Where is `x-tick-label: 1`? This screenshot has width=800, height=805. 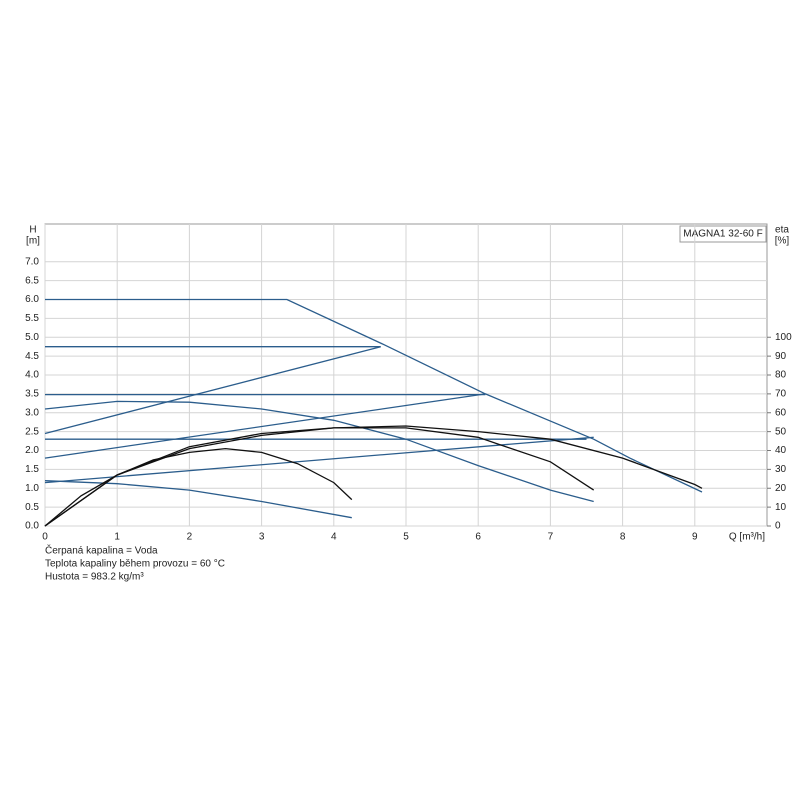 x-tick-label: 1 is located at coordinates (117, 537).